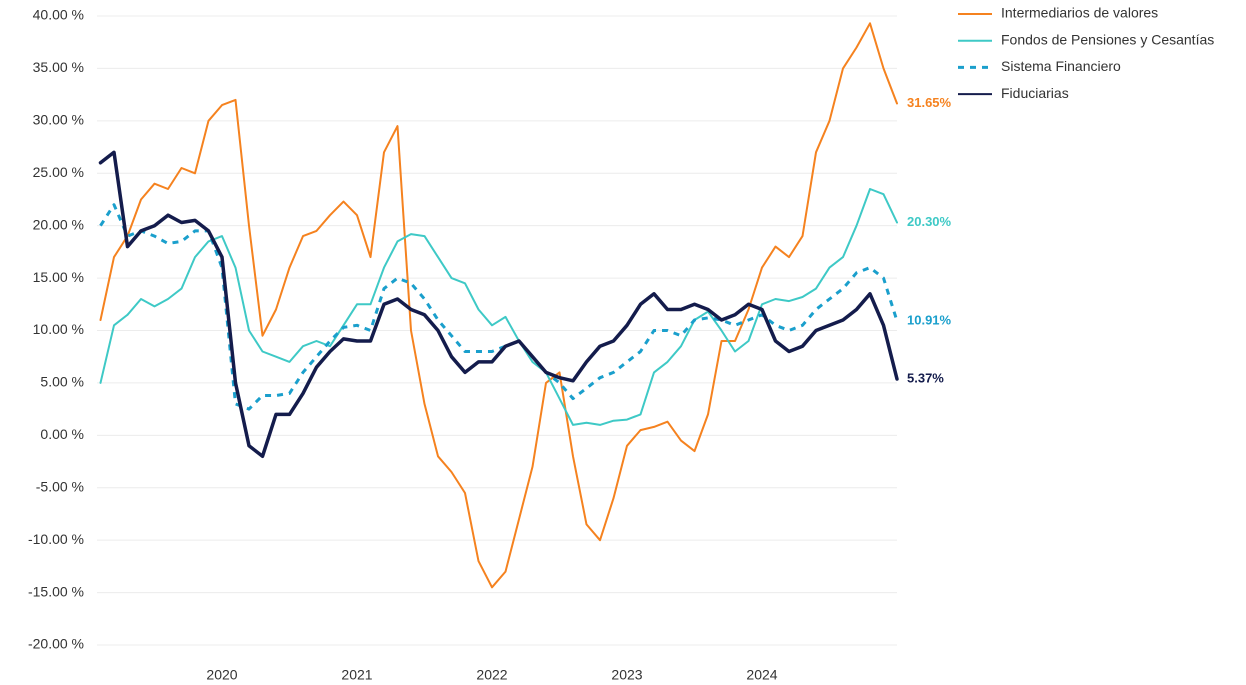  Describe the element at coordinates (356, 675) in the screenshot. I see `x-tick-label: 2021` at that location.